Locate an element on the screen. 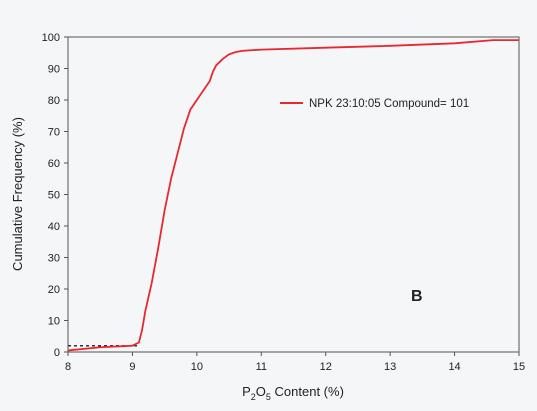 The height and width of the screenshot is (411, 537). x-axis-label: P2O5 Content (%) is located at coordinates (293, 393).